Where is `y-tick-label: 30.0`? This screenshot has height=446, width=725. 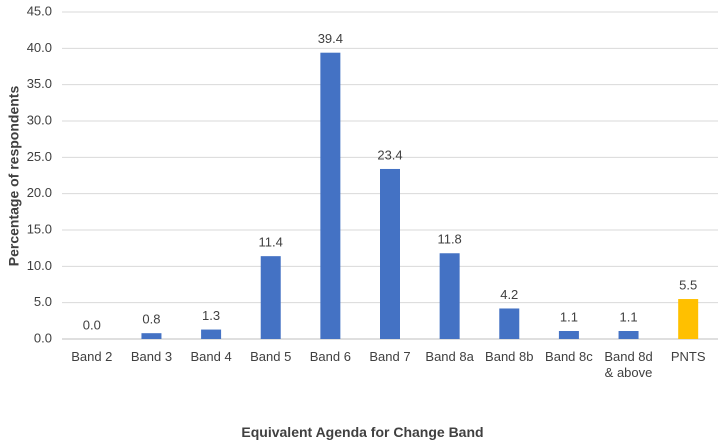
y-tick-label: 30.0 is located at coordinates (39, 119).